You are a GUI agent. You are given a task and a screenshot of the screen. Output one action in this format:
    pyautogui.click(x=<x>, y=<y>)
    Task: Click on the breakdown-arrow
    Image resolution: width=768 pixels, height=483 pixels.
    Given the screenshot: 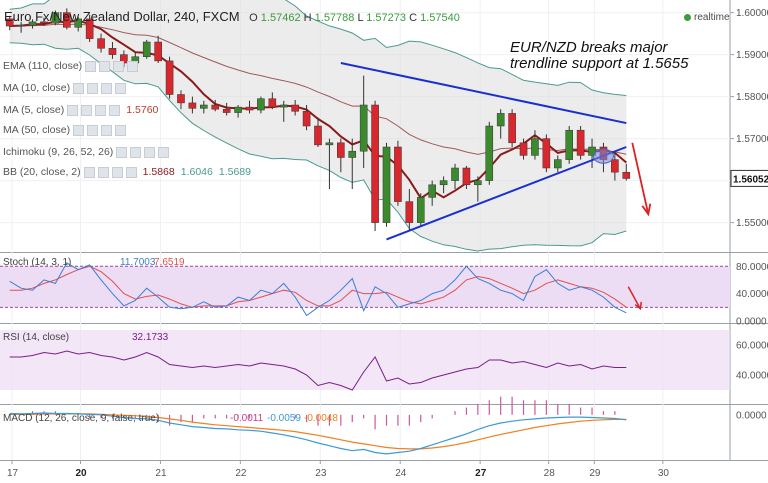 What is the action you would take?
    pyautogui.click(x=640, y=178)
    